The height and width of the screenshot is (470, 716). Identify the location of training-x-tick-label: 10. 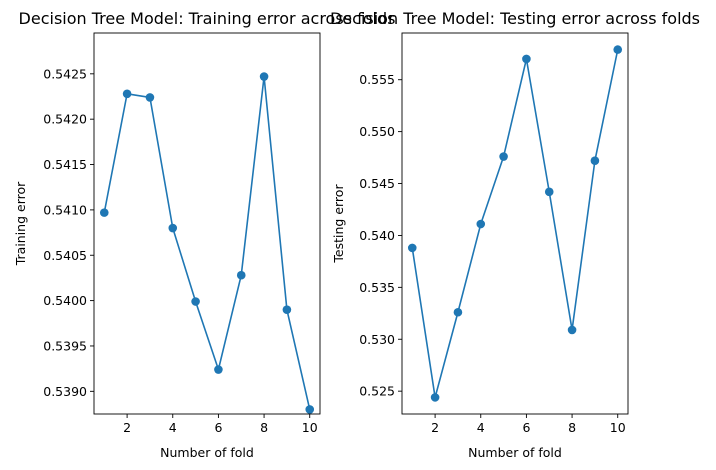
(310, 427).